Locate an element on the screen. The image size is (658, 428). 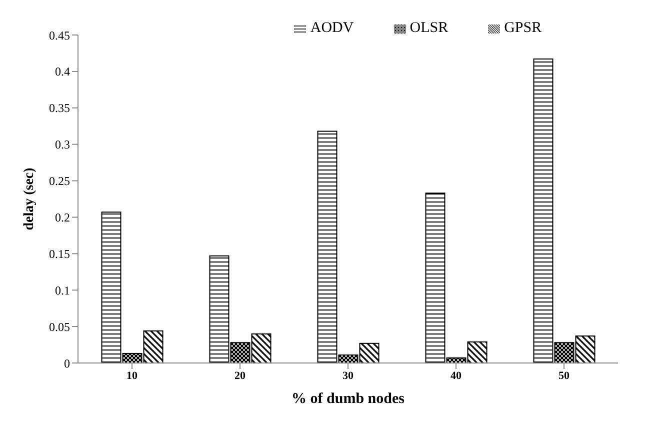
y-tick-label: 0.3 is located at coordinates (62, 145).